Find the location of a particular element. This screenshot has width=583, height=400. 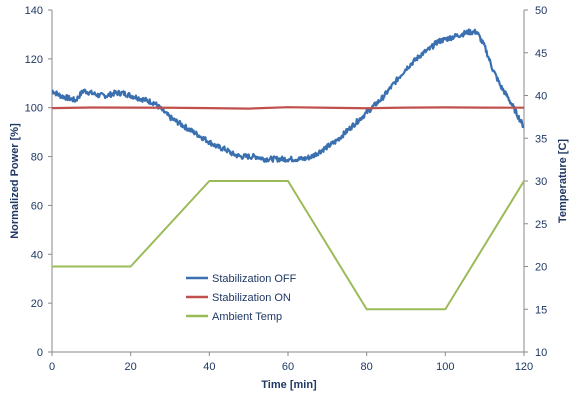

y-left-tick-label: 100 is located at coordinates (34, 109).